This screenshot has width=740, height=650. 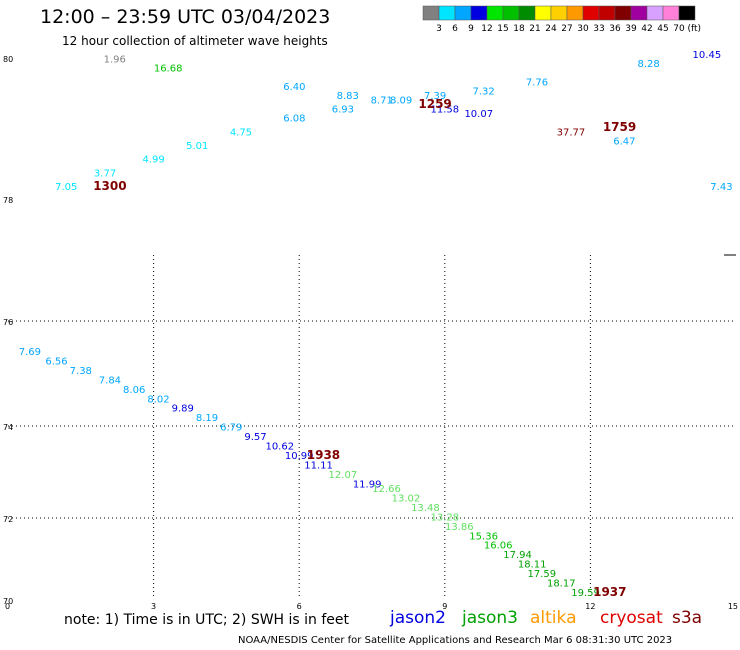 I want to click on track-b-wave-height-label: 7.69, so click(x=30, y=352).